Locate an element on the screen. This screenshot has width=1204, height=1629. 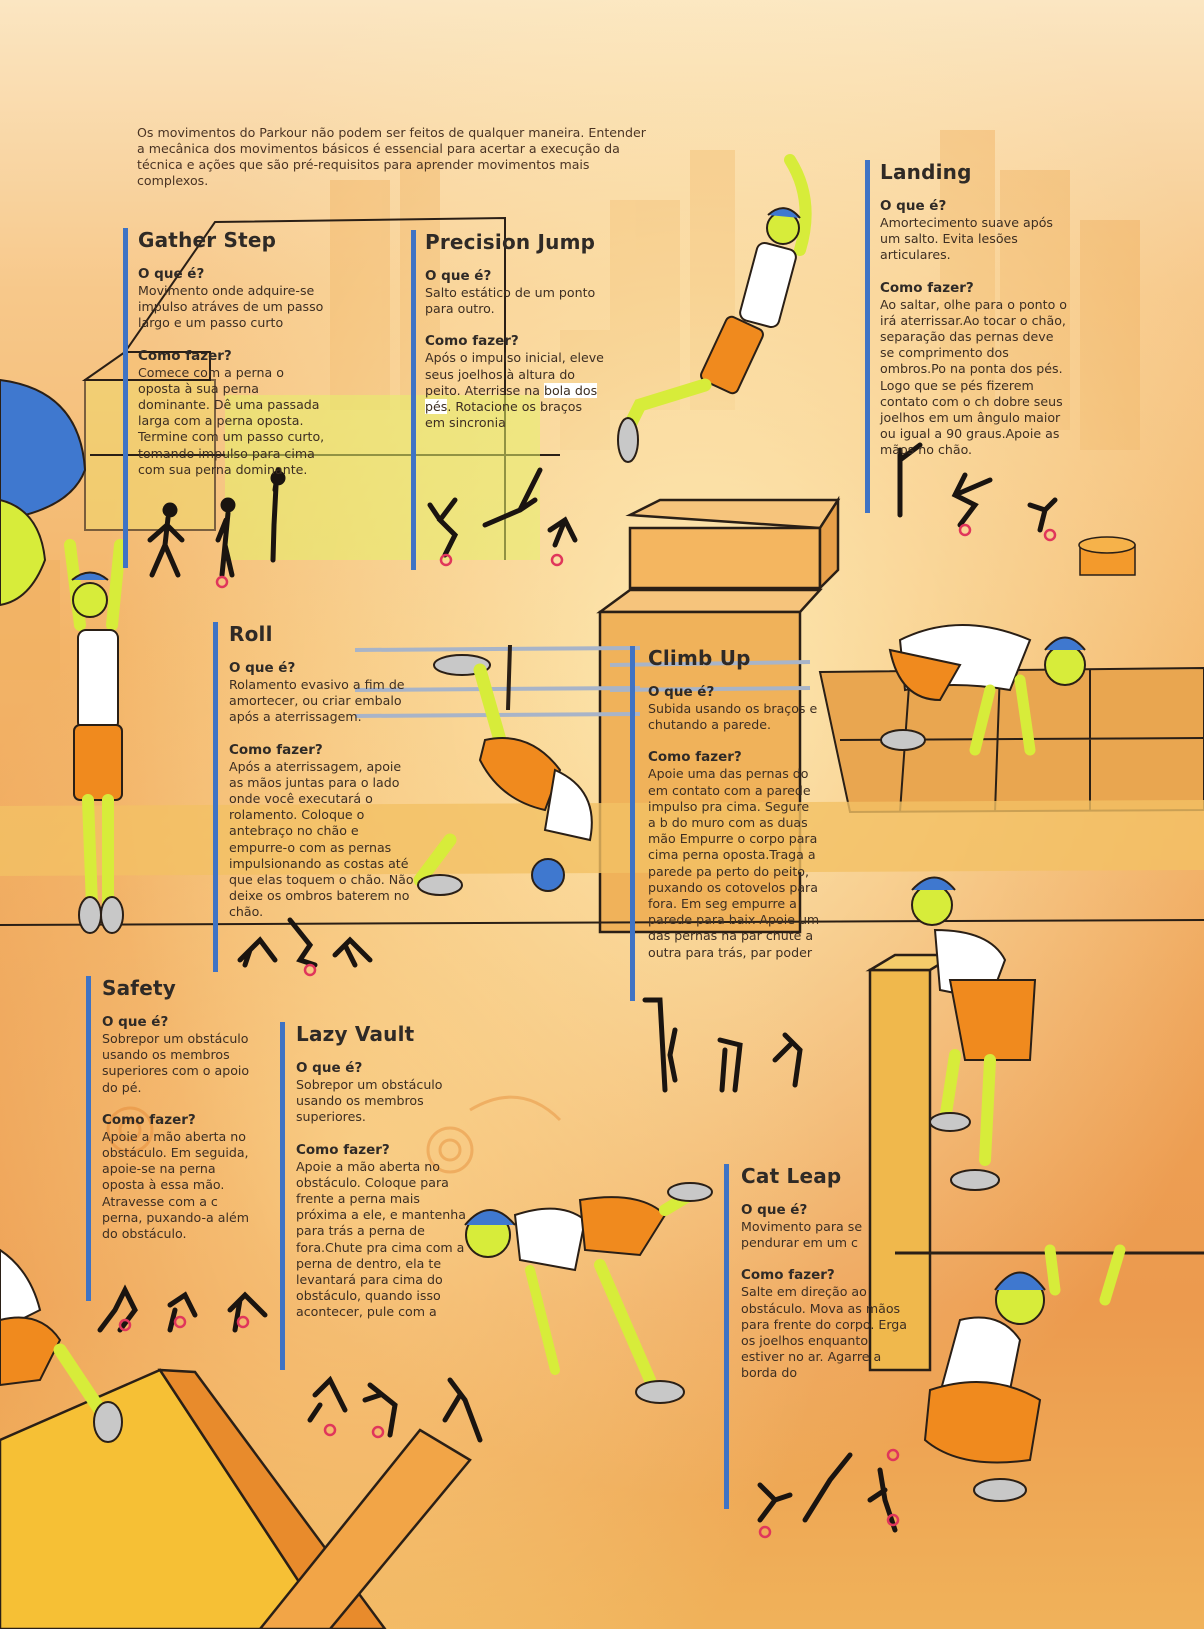
pictogram-climb is located at coordinates (722, 1045).